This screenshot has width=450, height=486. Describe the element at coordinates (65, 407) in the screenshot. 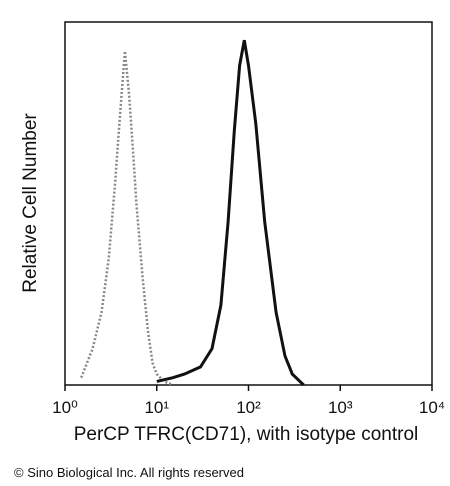

I see `x-tick-label: 10⁰` at that location.